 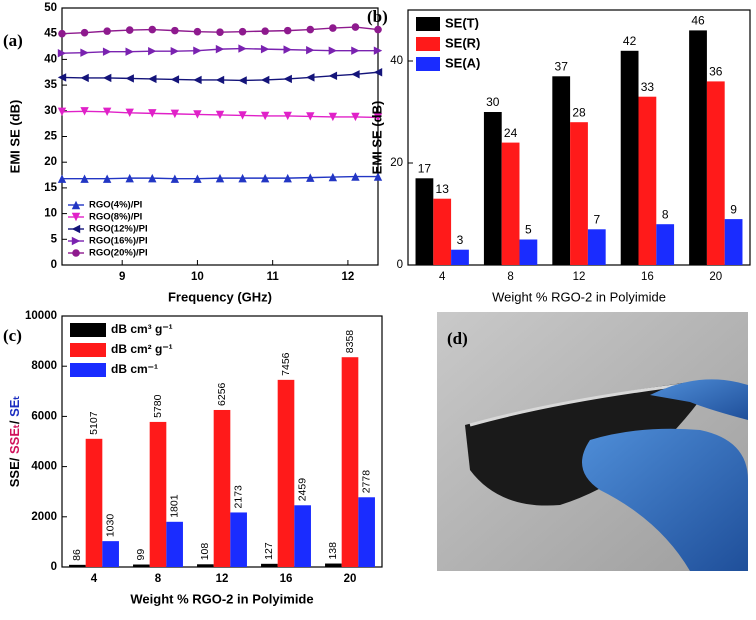 I want to click on y-tick-label: 4000, so click(x=44, y=467).